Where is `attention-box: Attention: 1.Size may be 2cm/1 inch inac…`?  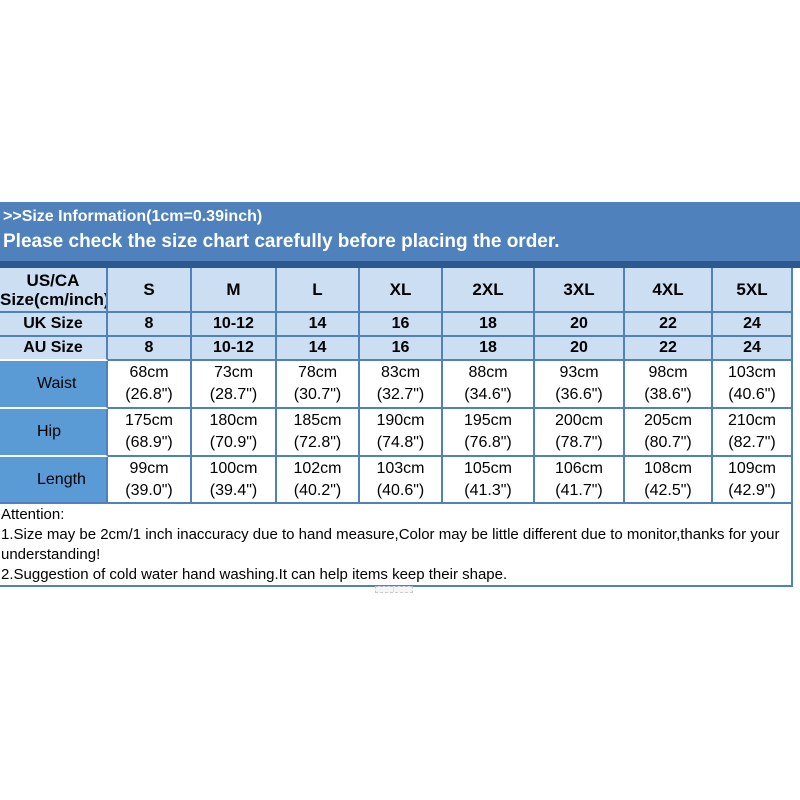 attention-box: Attention: 1.Size may be 2cm/1 inch inac… is located at coordinates (396, 545).